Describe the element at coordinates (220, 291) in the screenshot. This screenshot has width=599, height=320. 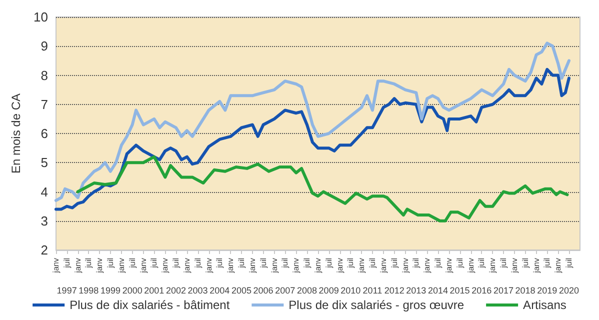
I see `x2-tick-label: 2004` at that location.